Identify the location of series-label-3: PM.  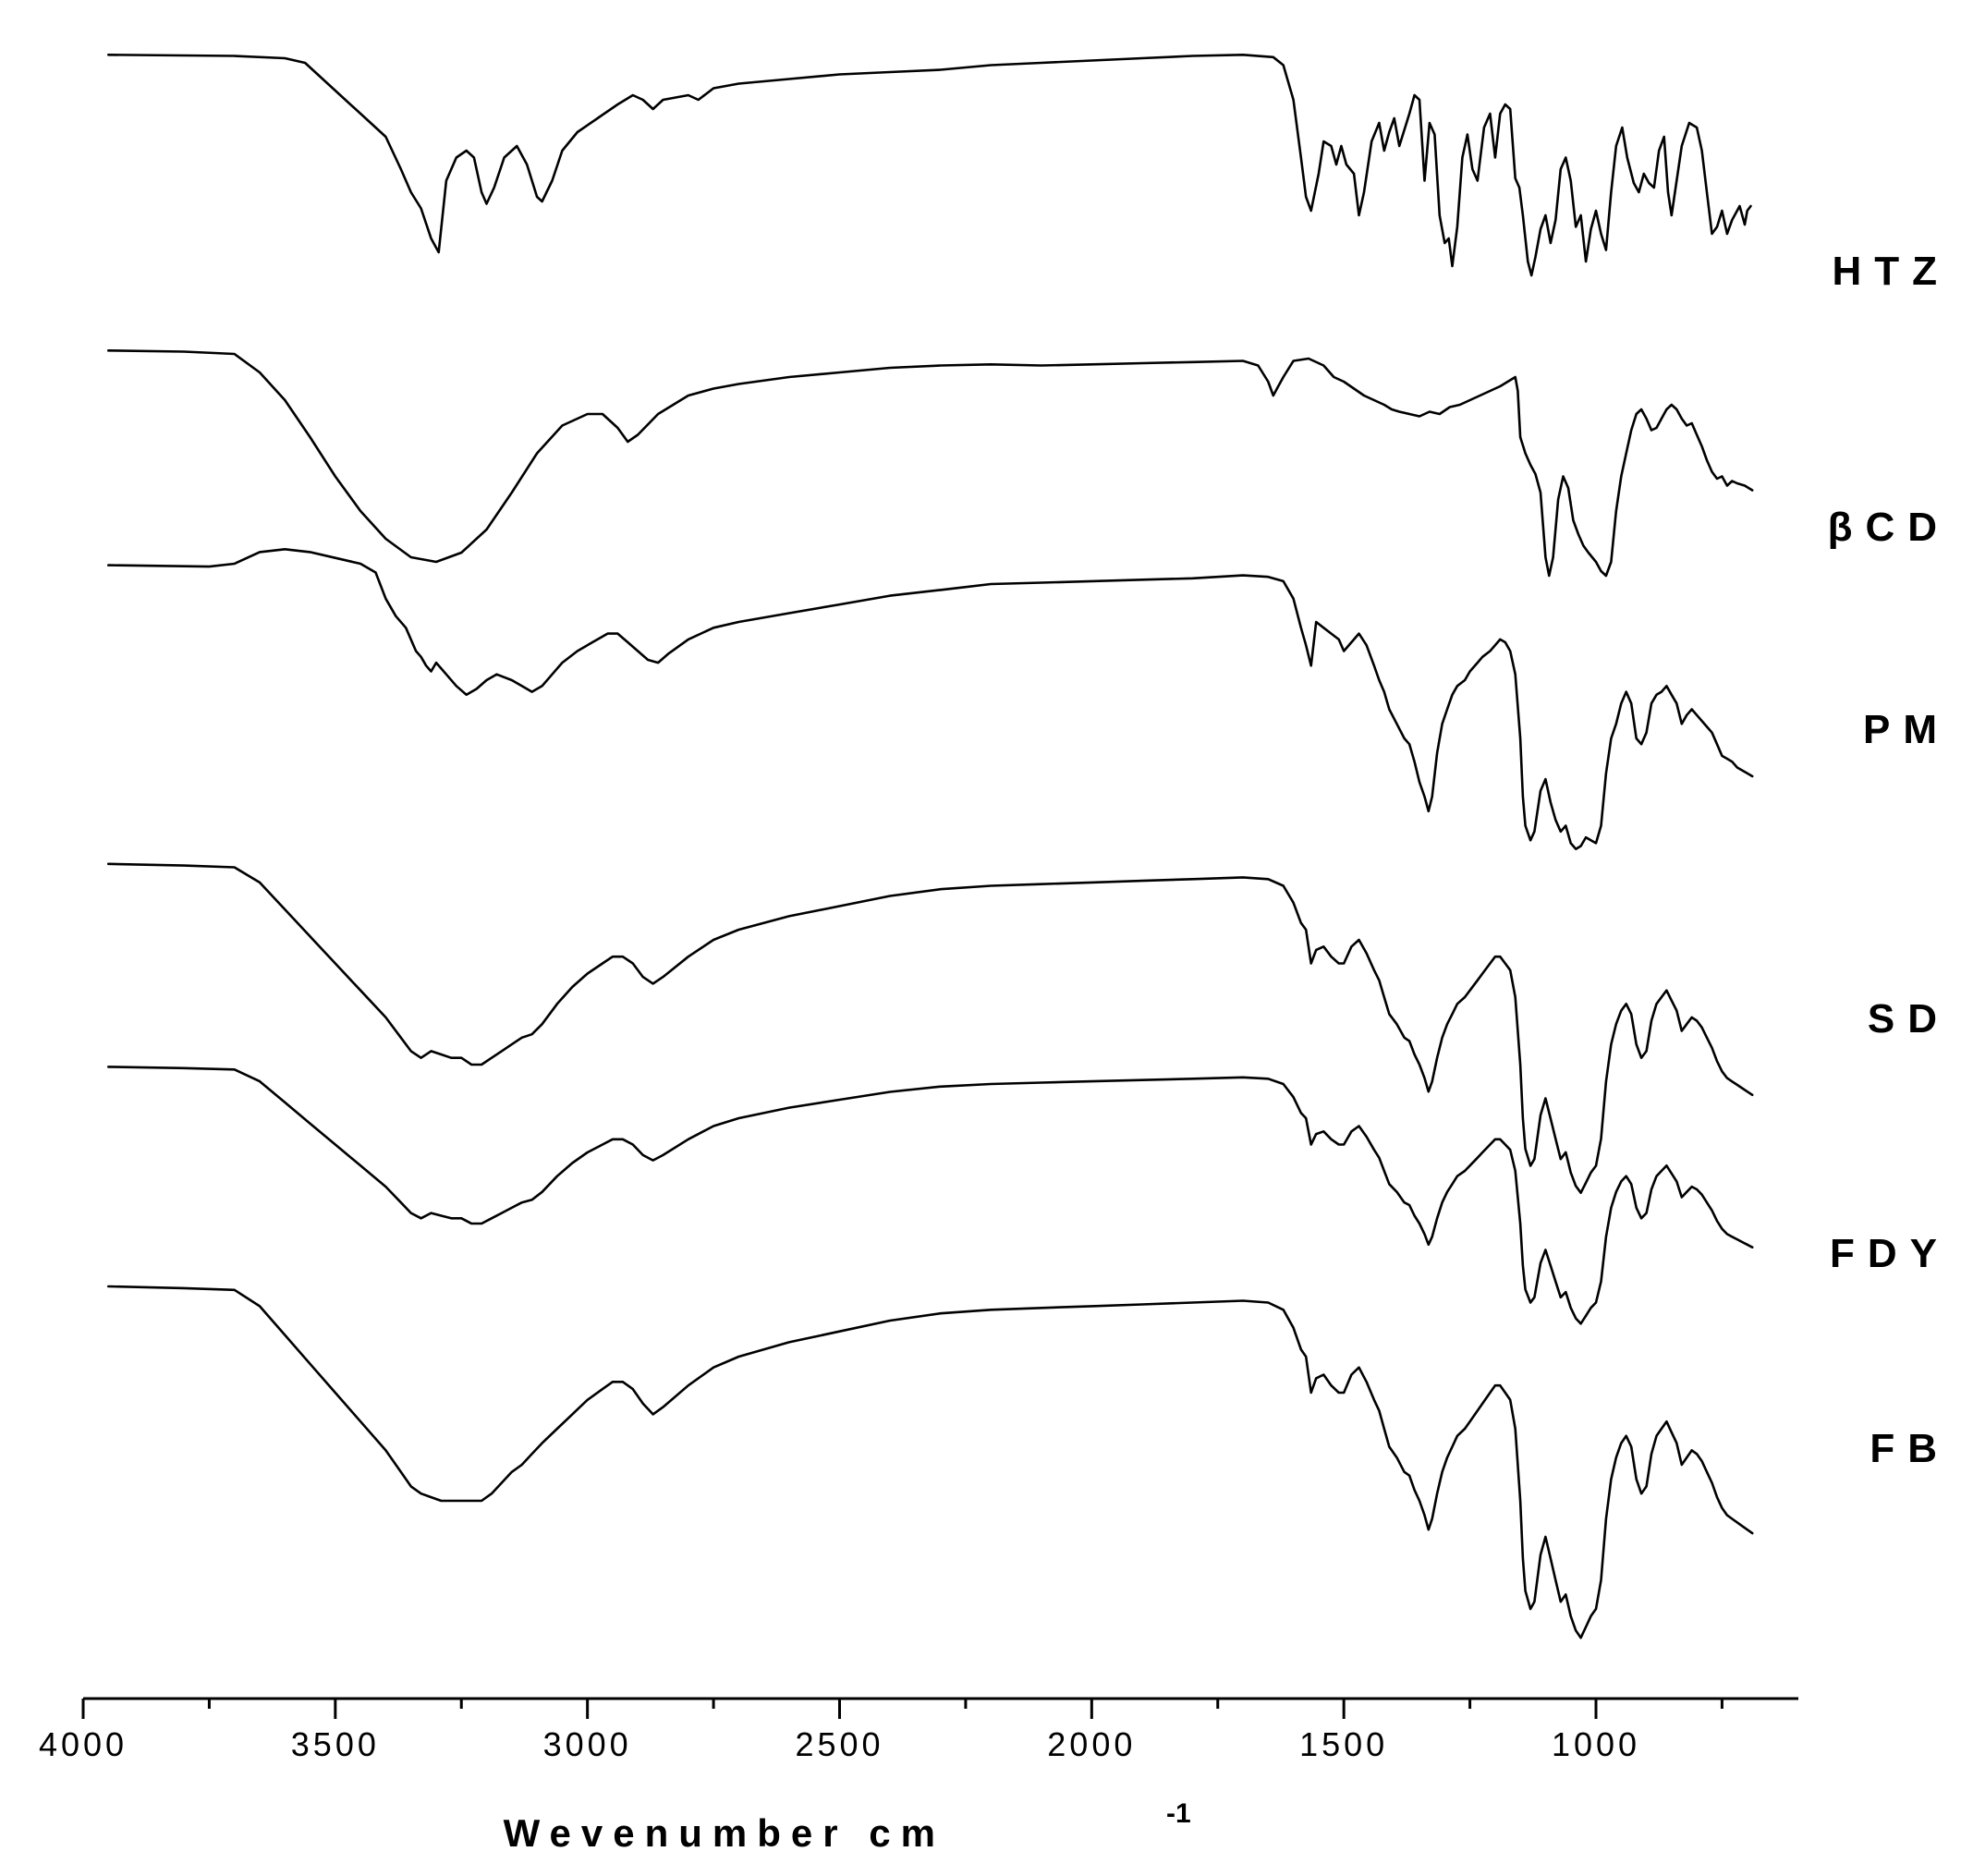
(1906, 729).